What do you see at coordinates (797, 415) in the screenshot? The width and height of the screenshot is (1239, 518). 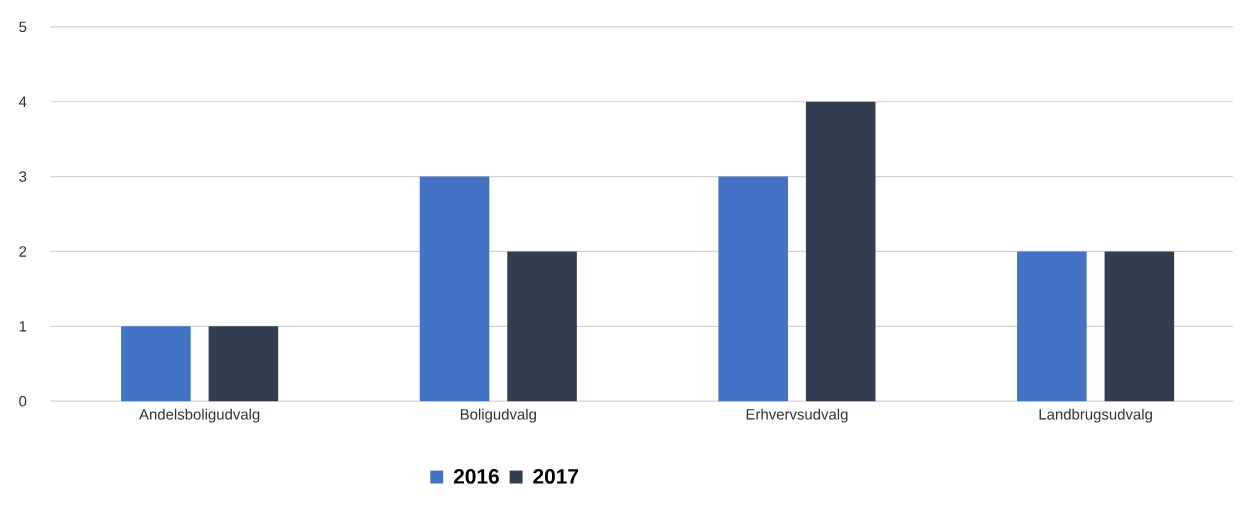 I see `x-tick-label: Erhvervsudvalg` at bounding box center [797, 415].